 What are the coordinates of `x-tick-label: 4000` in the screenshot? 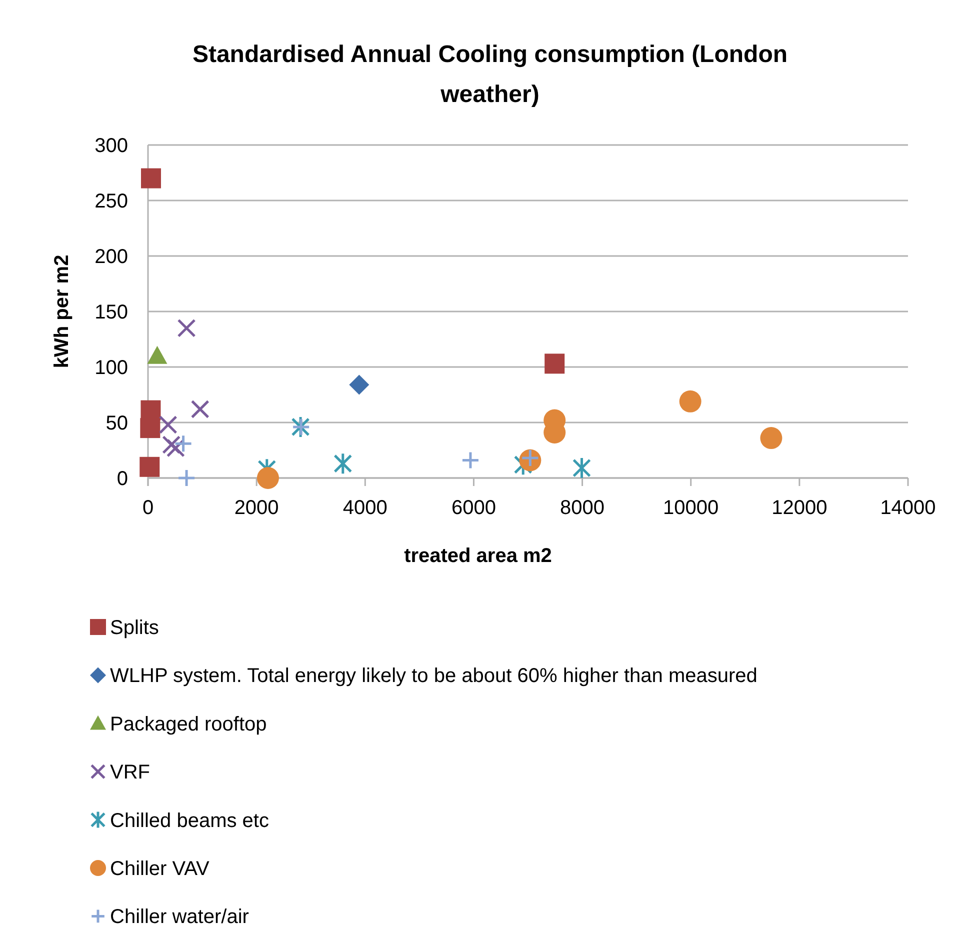 It's located at (365, 508).